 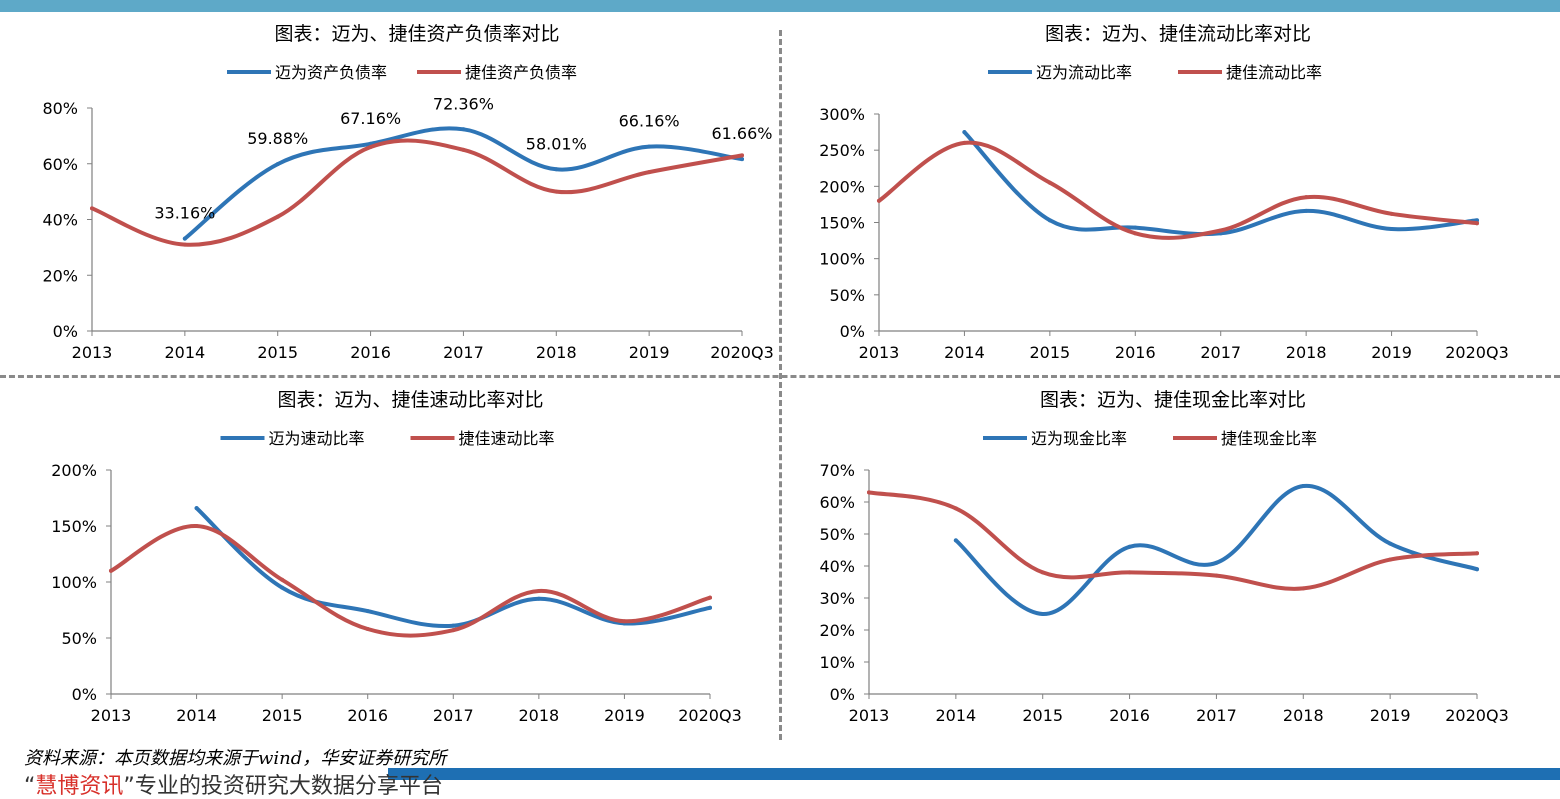 What do you see at coordinates (780, 385) in the screenshot?
I see `vertical-dashed-divider` at bounding box center [780, 385].